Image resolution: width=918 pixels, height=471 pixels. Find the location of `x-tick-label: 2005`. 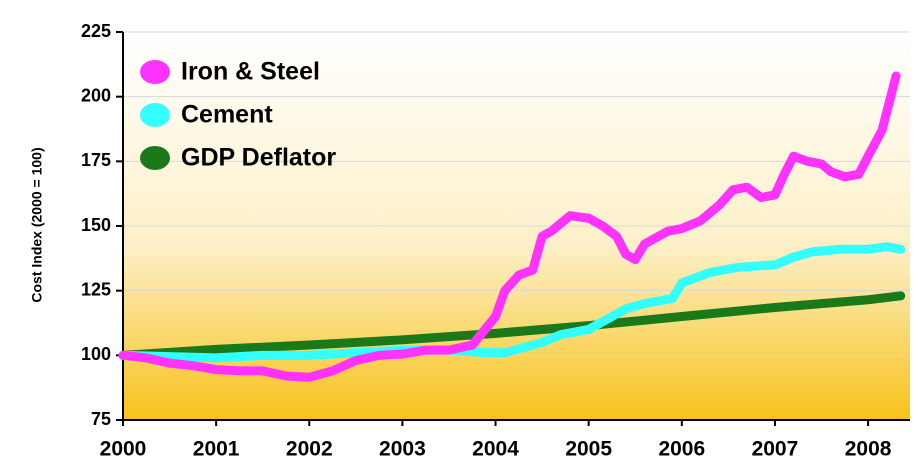

x-tick-label: 2005 is located at coordinates (588, 449).